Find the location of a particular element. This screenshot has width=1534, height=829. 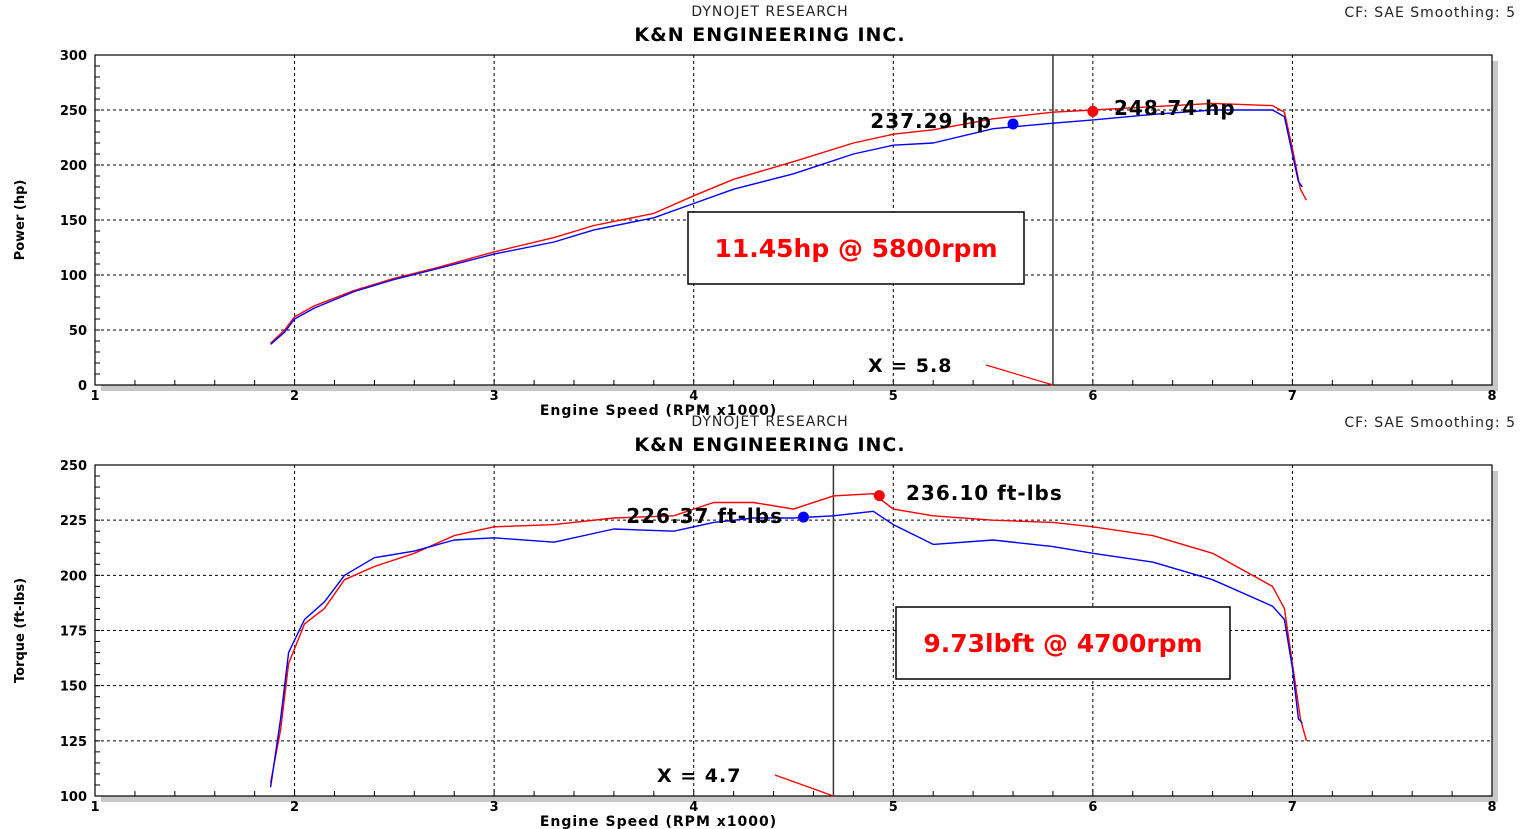

annotation-text: 9.73lbft @ 4700rpm is located at coordinates (1062, 643).